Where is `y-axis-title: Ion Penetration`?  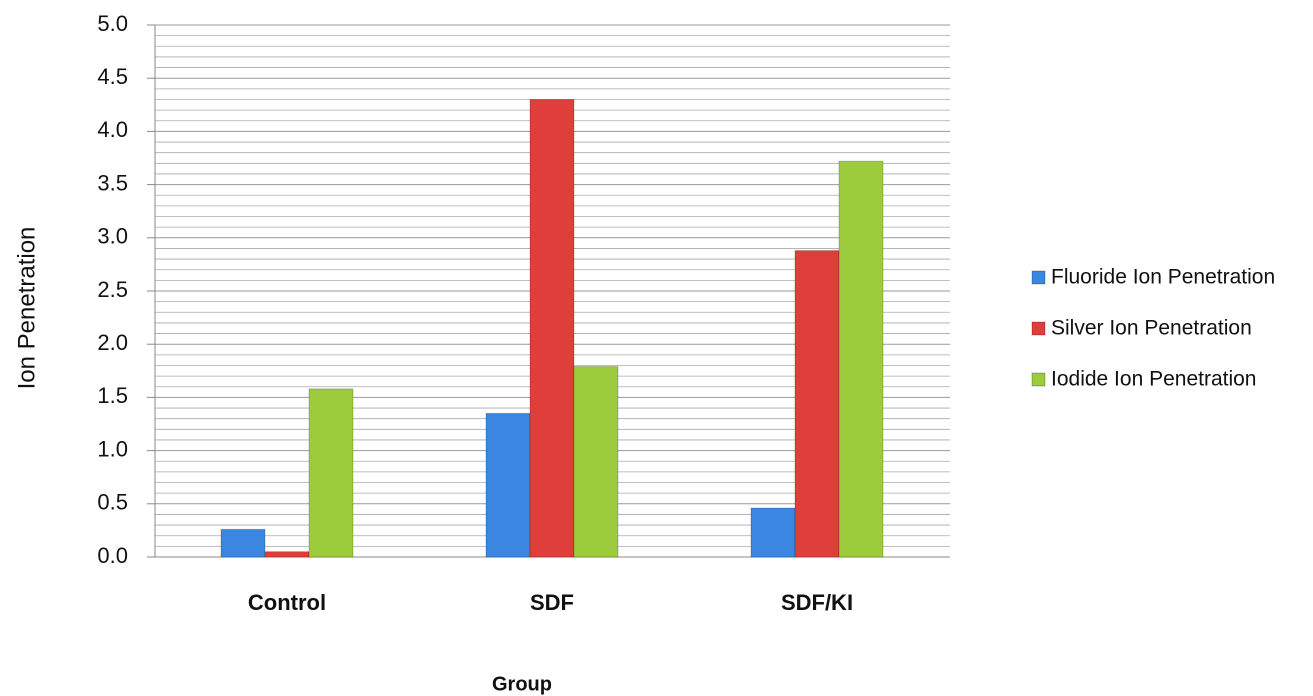
y-axis-title: Ion Penetration is located at coordinates (26, 308).